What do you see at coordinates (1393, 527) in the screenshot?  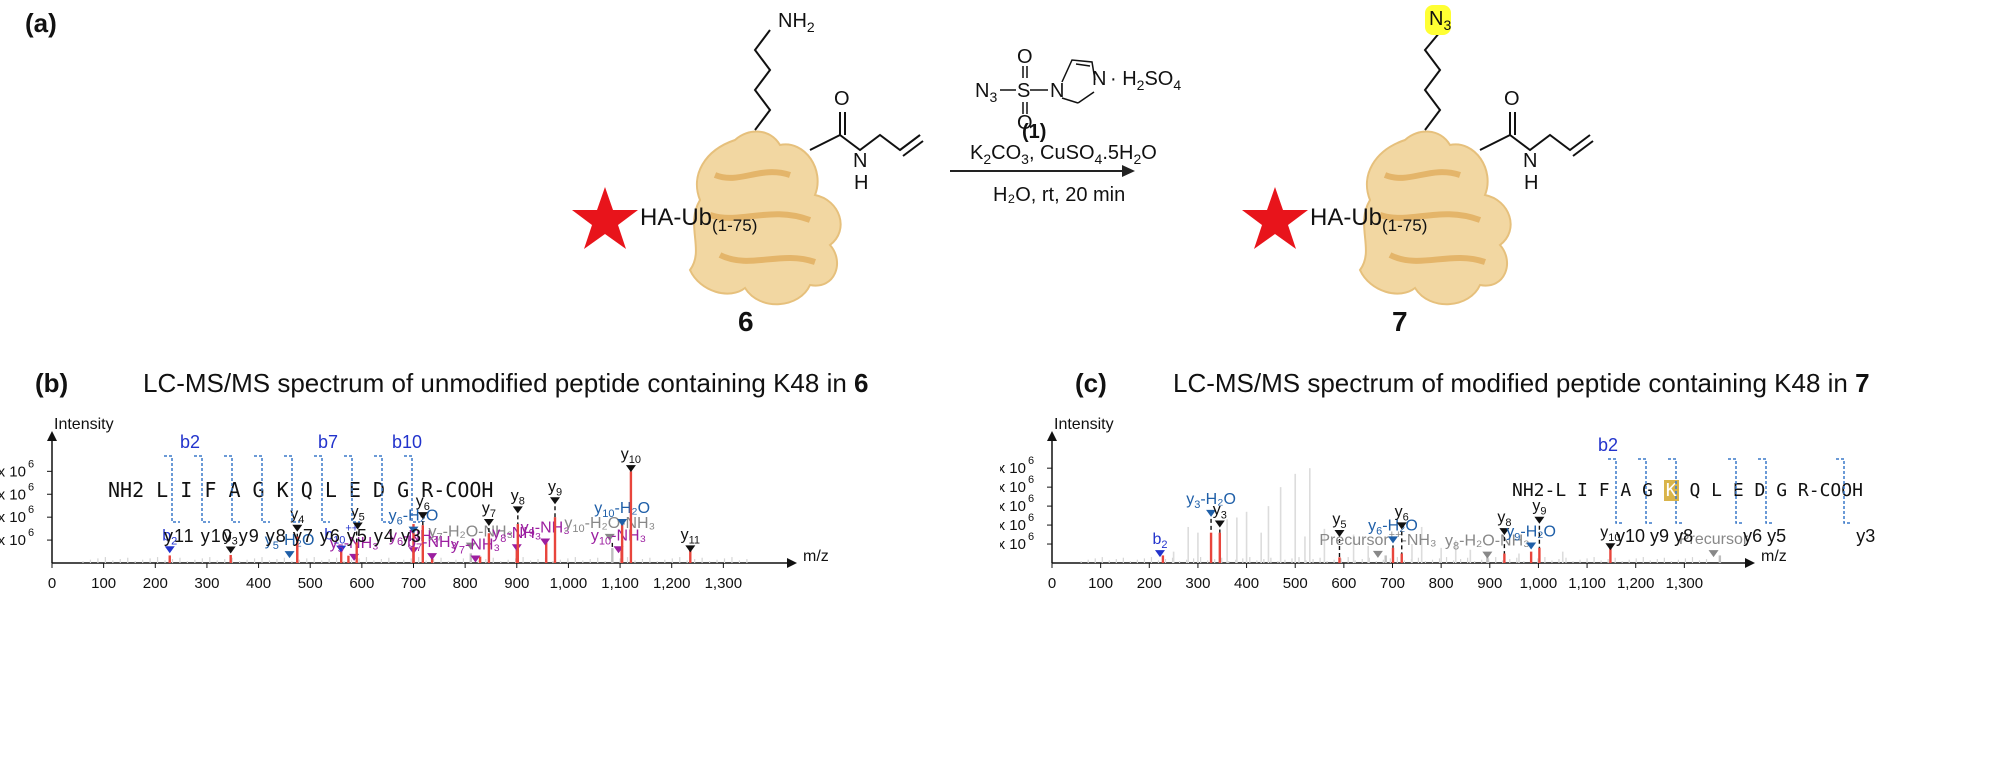 I see `peak-label: y6-H₂O` at bounding box center [1393, 527].